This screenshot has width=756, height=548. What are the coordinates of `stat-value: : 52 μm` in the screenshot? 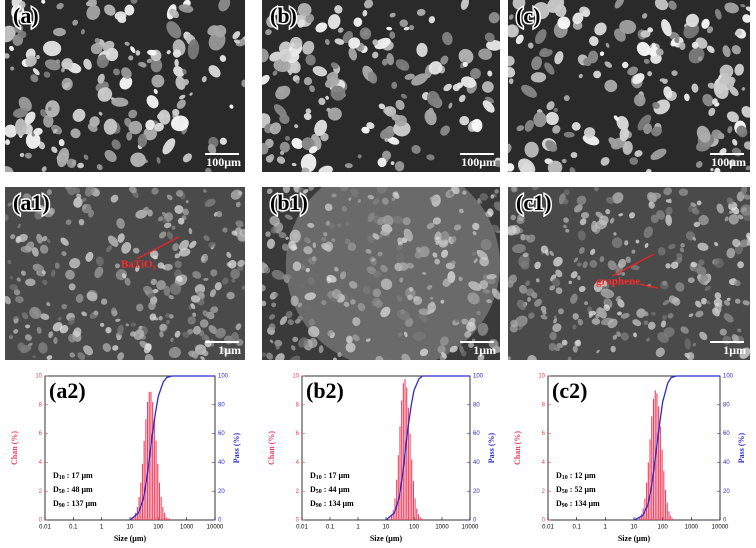 It's located at (583, 489).